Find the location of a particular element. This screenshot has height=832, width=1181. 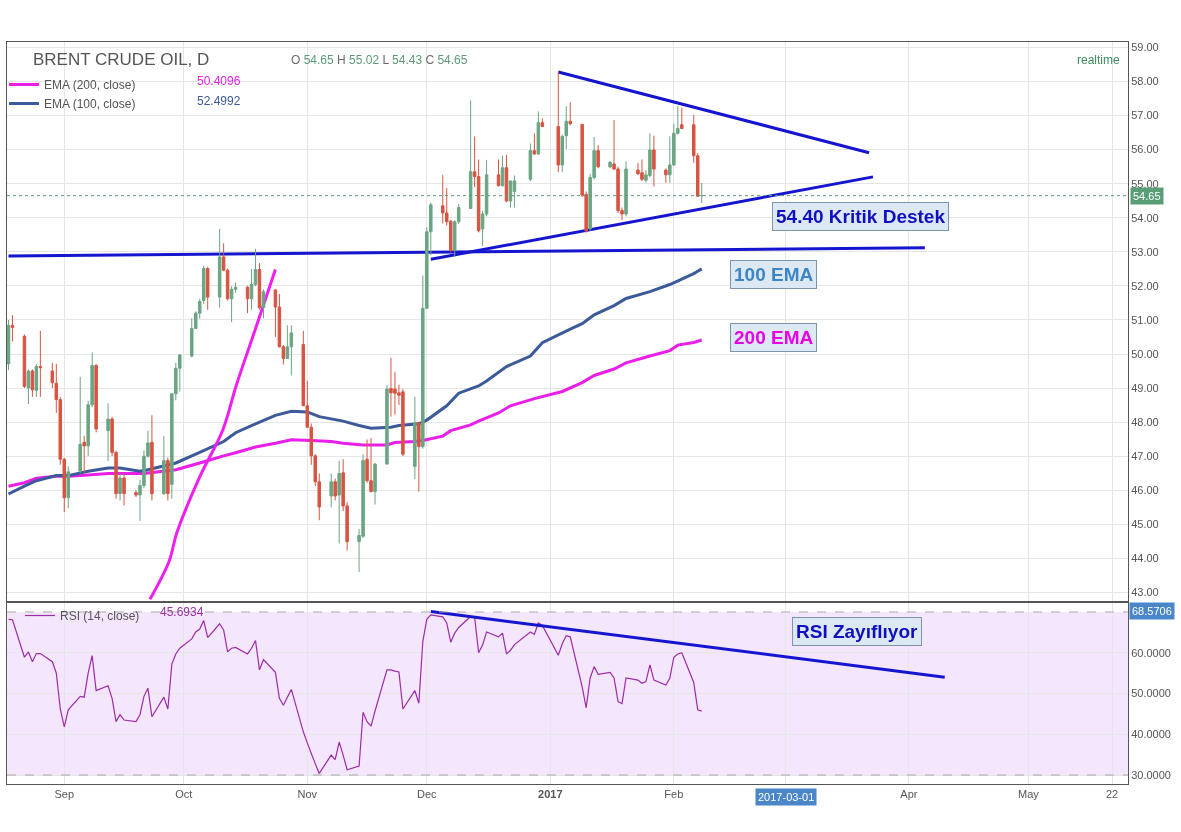

y-tick-label: 53.00 is located at coordinates (1145, 251).